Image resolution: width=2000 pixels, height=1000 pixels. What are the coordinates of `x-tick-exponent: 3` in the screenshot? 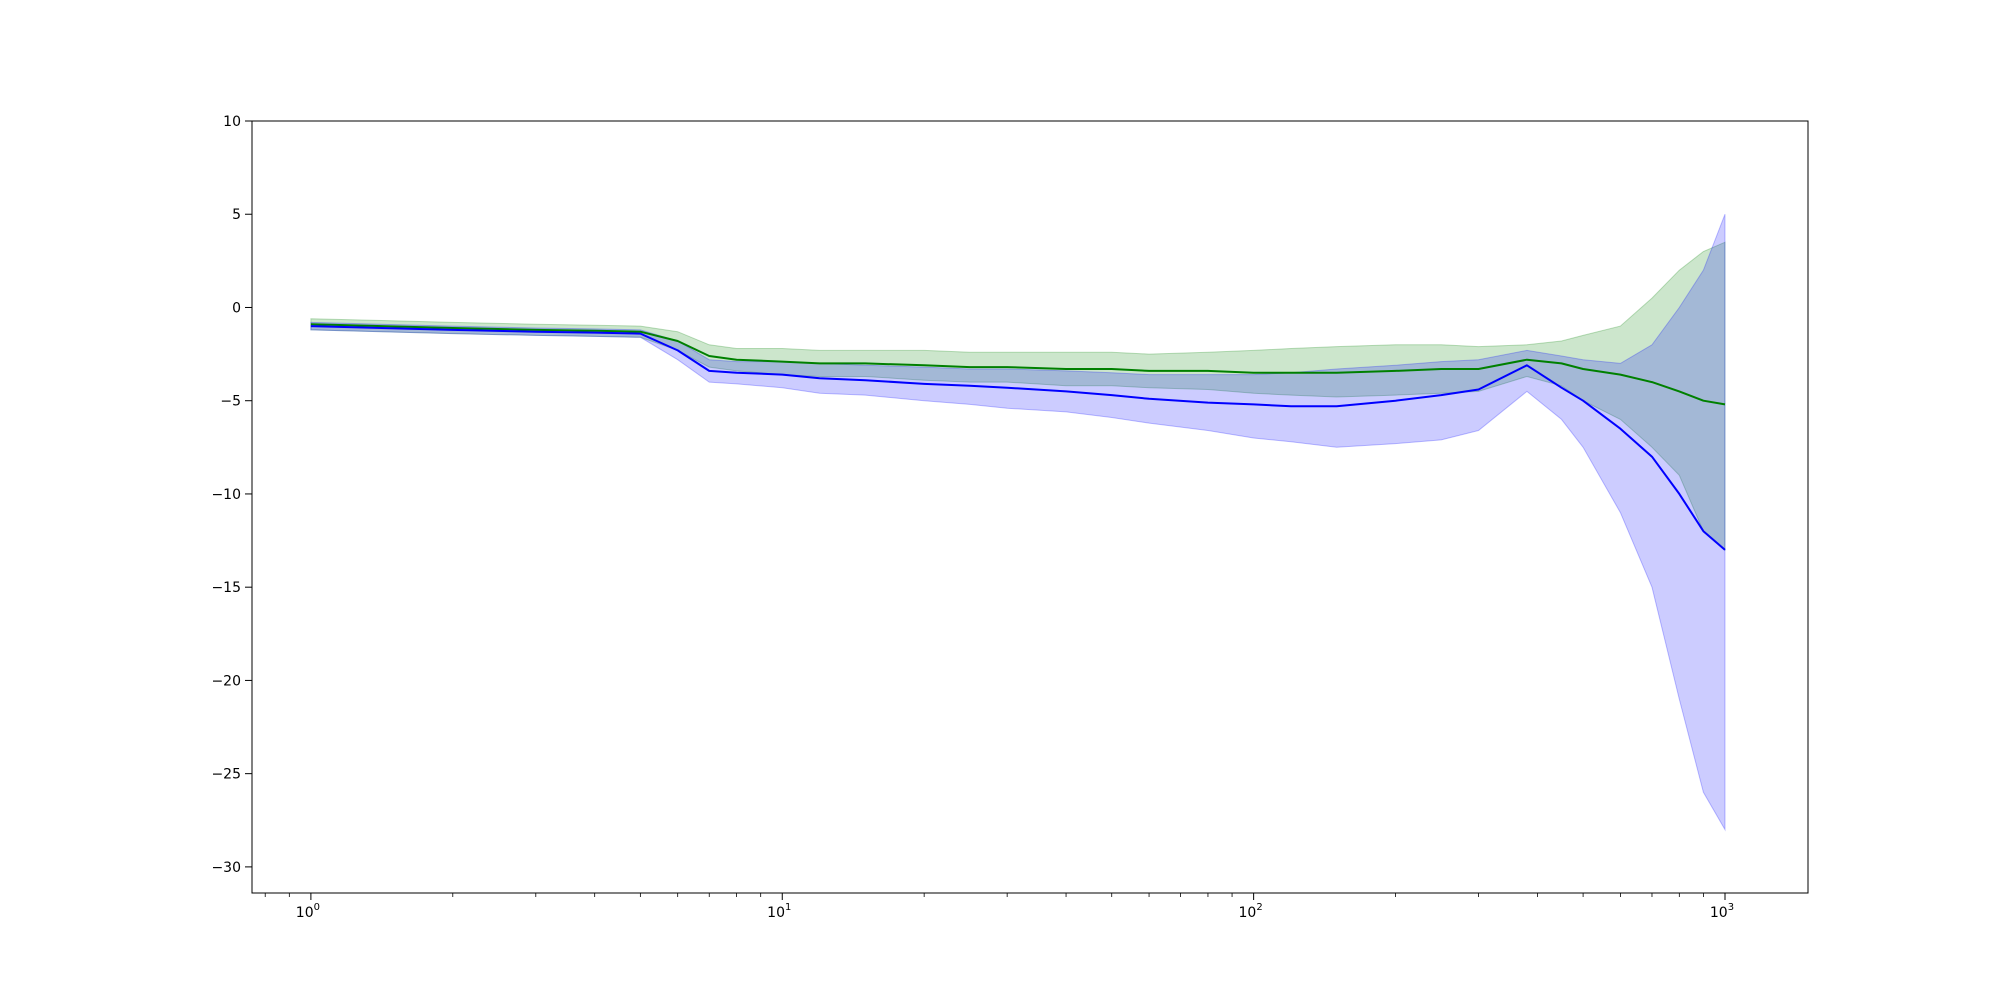 It's located at (1731, 907).